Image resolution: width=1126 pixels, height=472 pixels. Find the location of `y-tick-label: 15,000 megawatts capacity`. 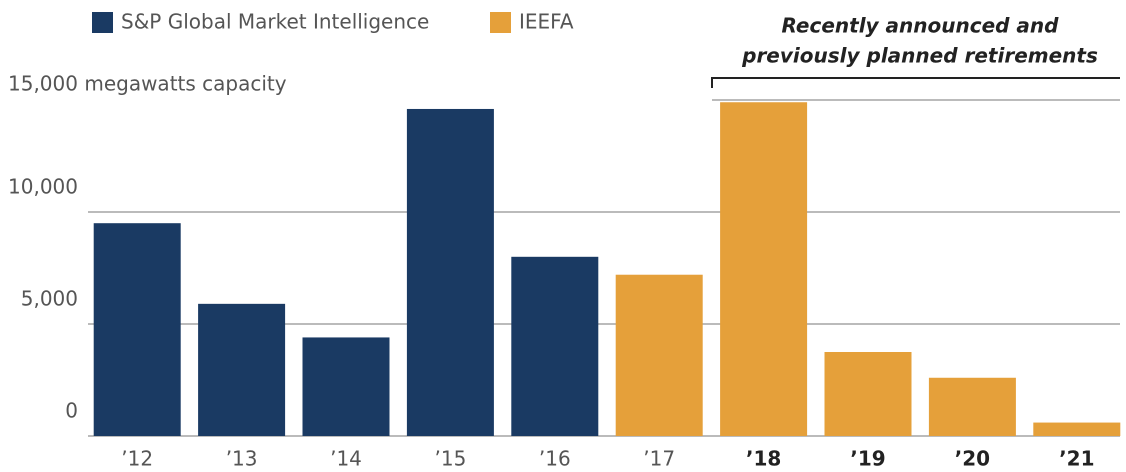

y-tick-label: 15,000 megawatts capacity is located at coordinates (147, 84).